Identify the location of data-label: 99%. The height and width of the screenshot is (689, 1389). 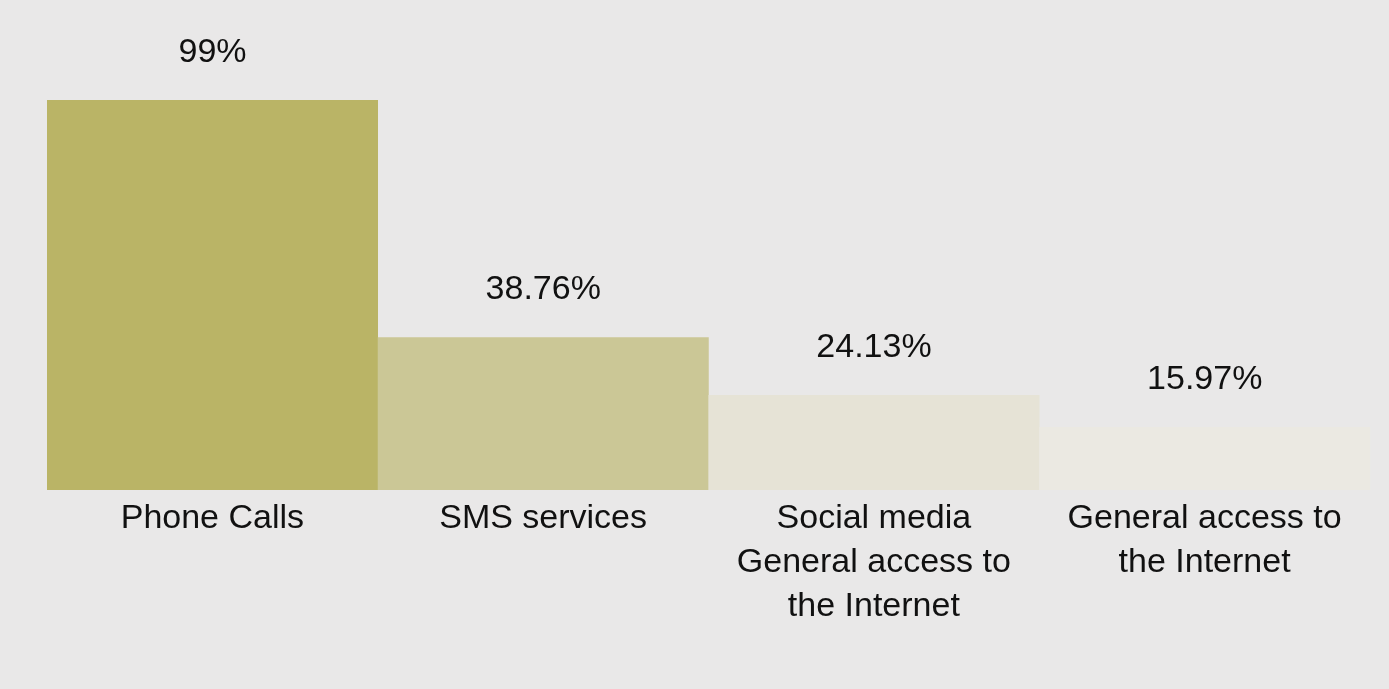
(212, 50).